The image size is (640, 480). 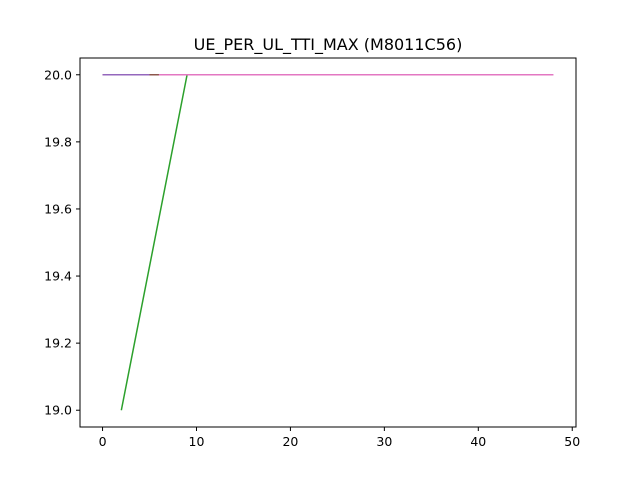 I want to click on x-tick-label: 0, so click(x=103, y=441).